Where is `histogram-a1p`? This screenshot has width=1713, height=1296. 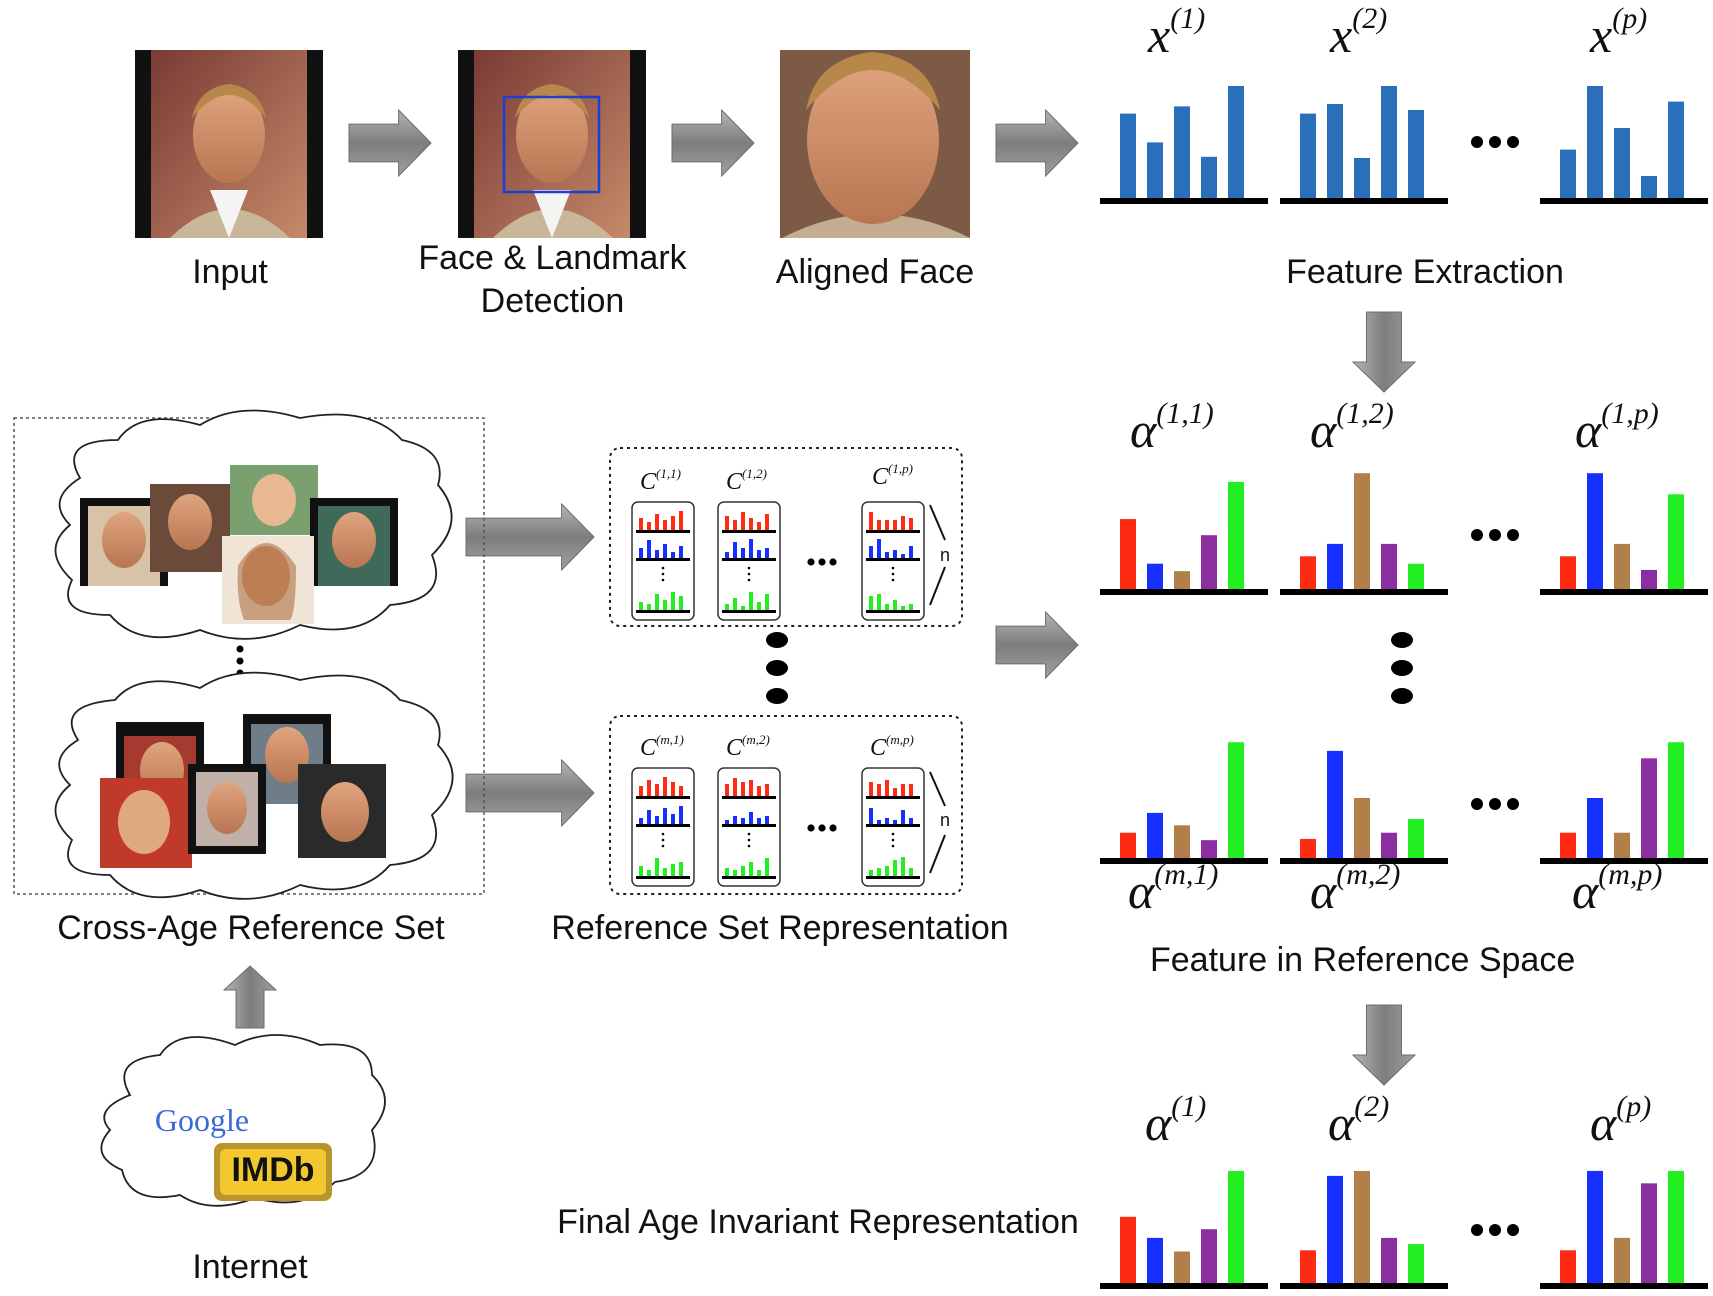
histogram-a1p is located at coordinates (1624, 534).